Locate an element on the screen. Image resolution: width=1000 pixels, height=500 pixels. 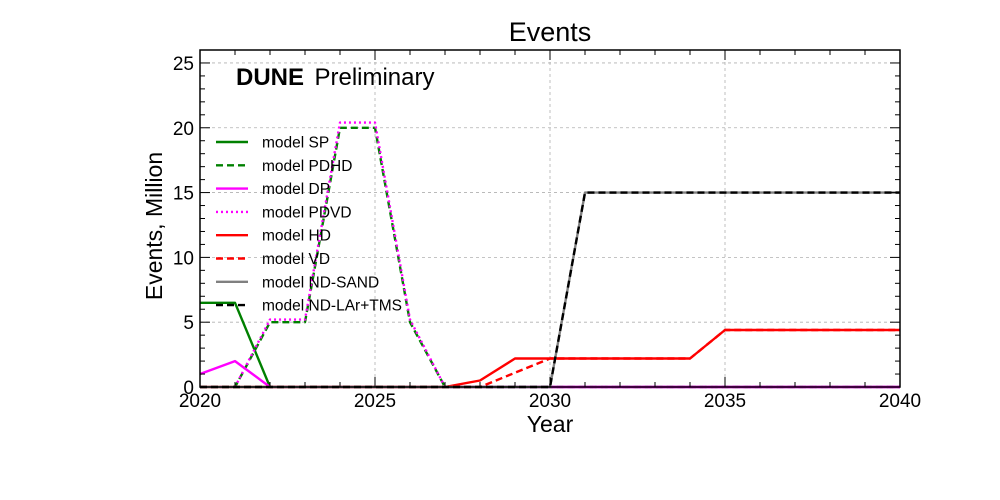
legend-item-model-pdvd: model PDVD is located at coordinates (284, 212).